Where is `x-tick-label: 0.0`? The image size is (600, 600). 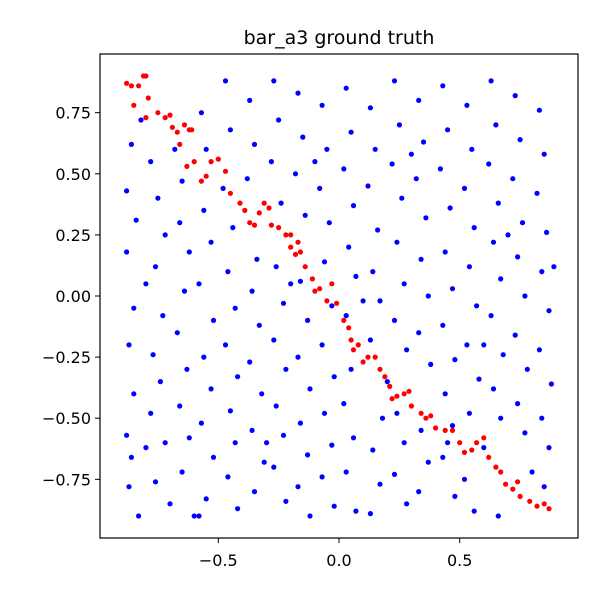
x-tick-label: 0.0 is located at coordinates (338, 560).